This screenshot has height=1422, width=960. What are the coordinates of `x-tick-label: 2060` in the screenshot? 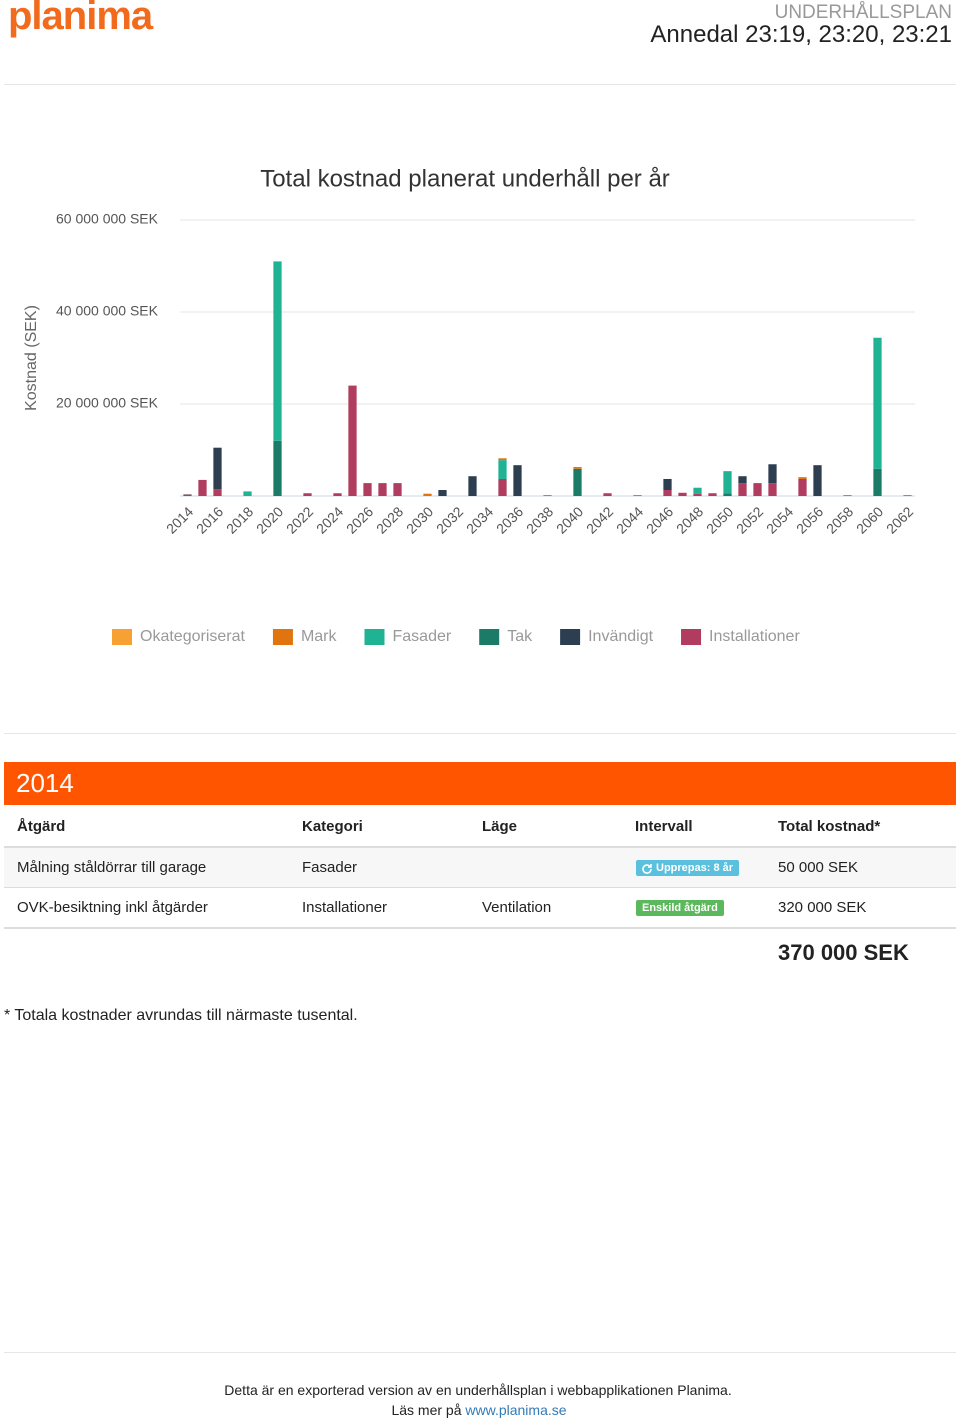 It's located at (869, 519).